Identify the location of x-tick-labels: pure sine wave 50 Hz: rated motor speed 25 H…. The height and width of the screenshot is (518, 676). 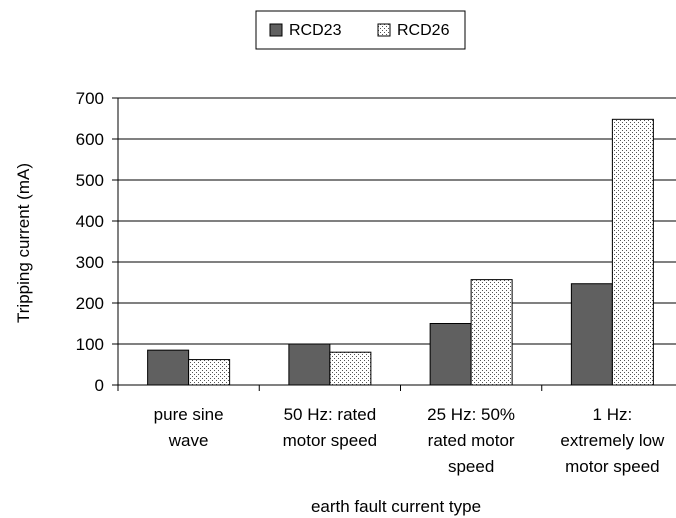
(409, 440).